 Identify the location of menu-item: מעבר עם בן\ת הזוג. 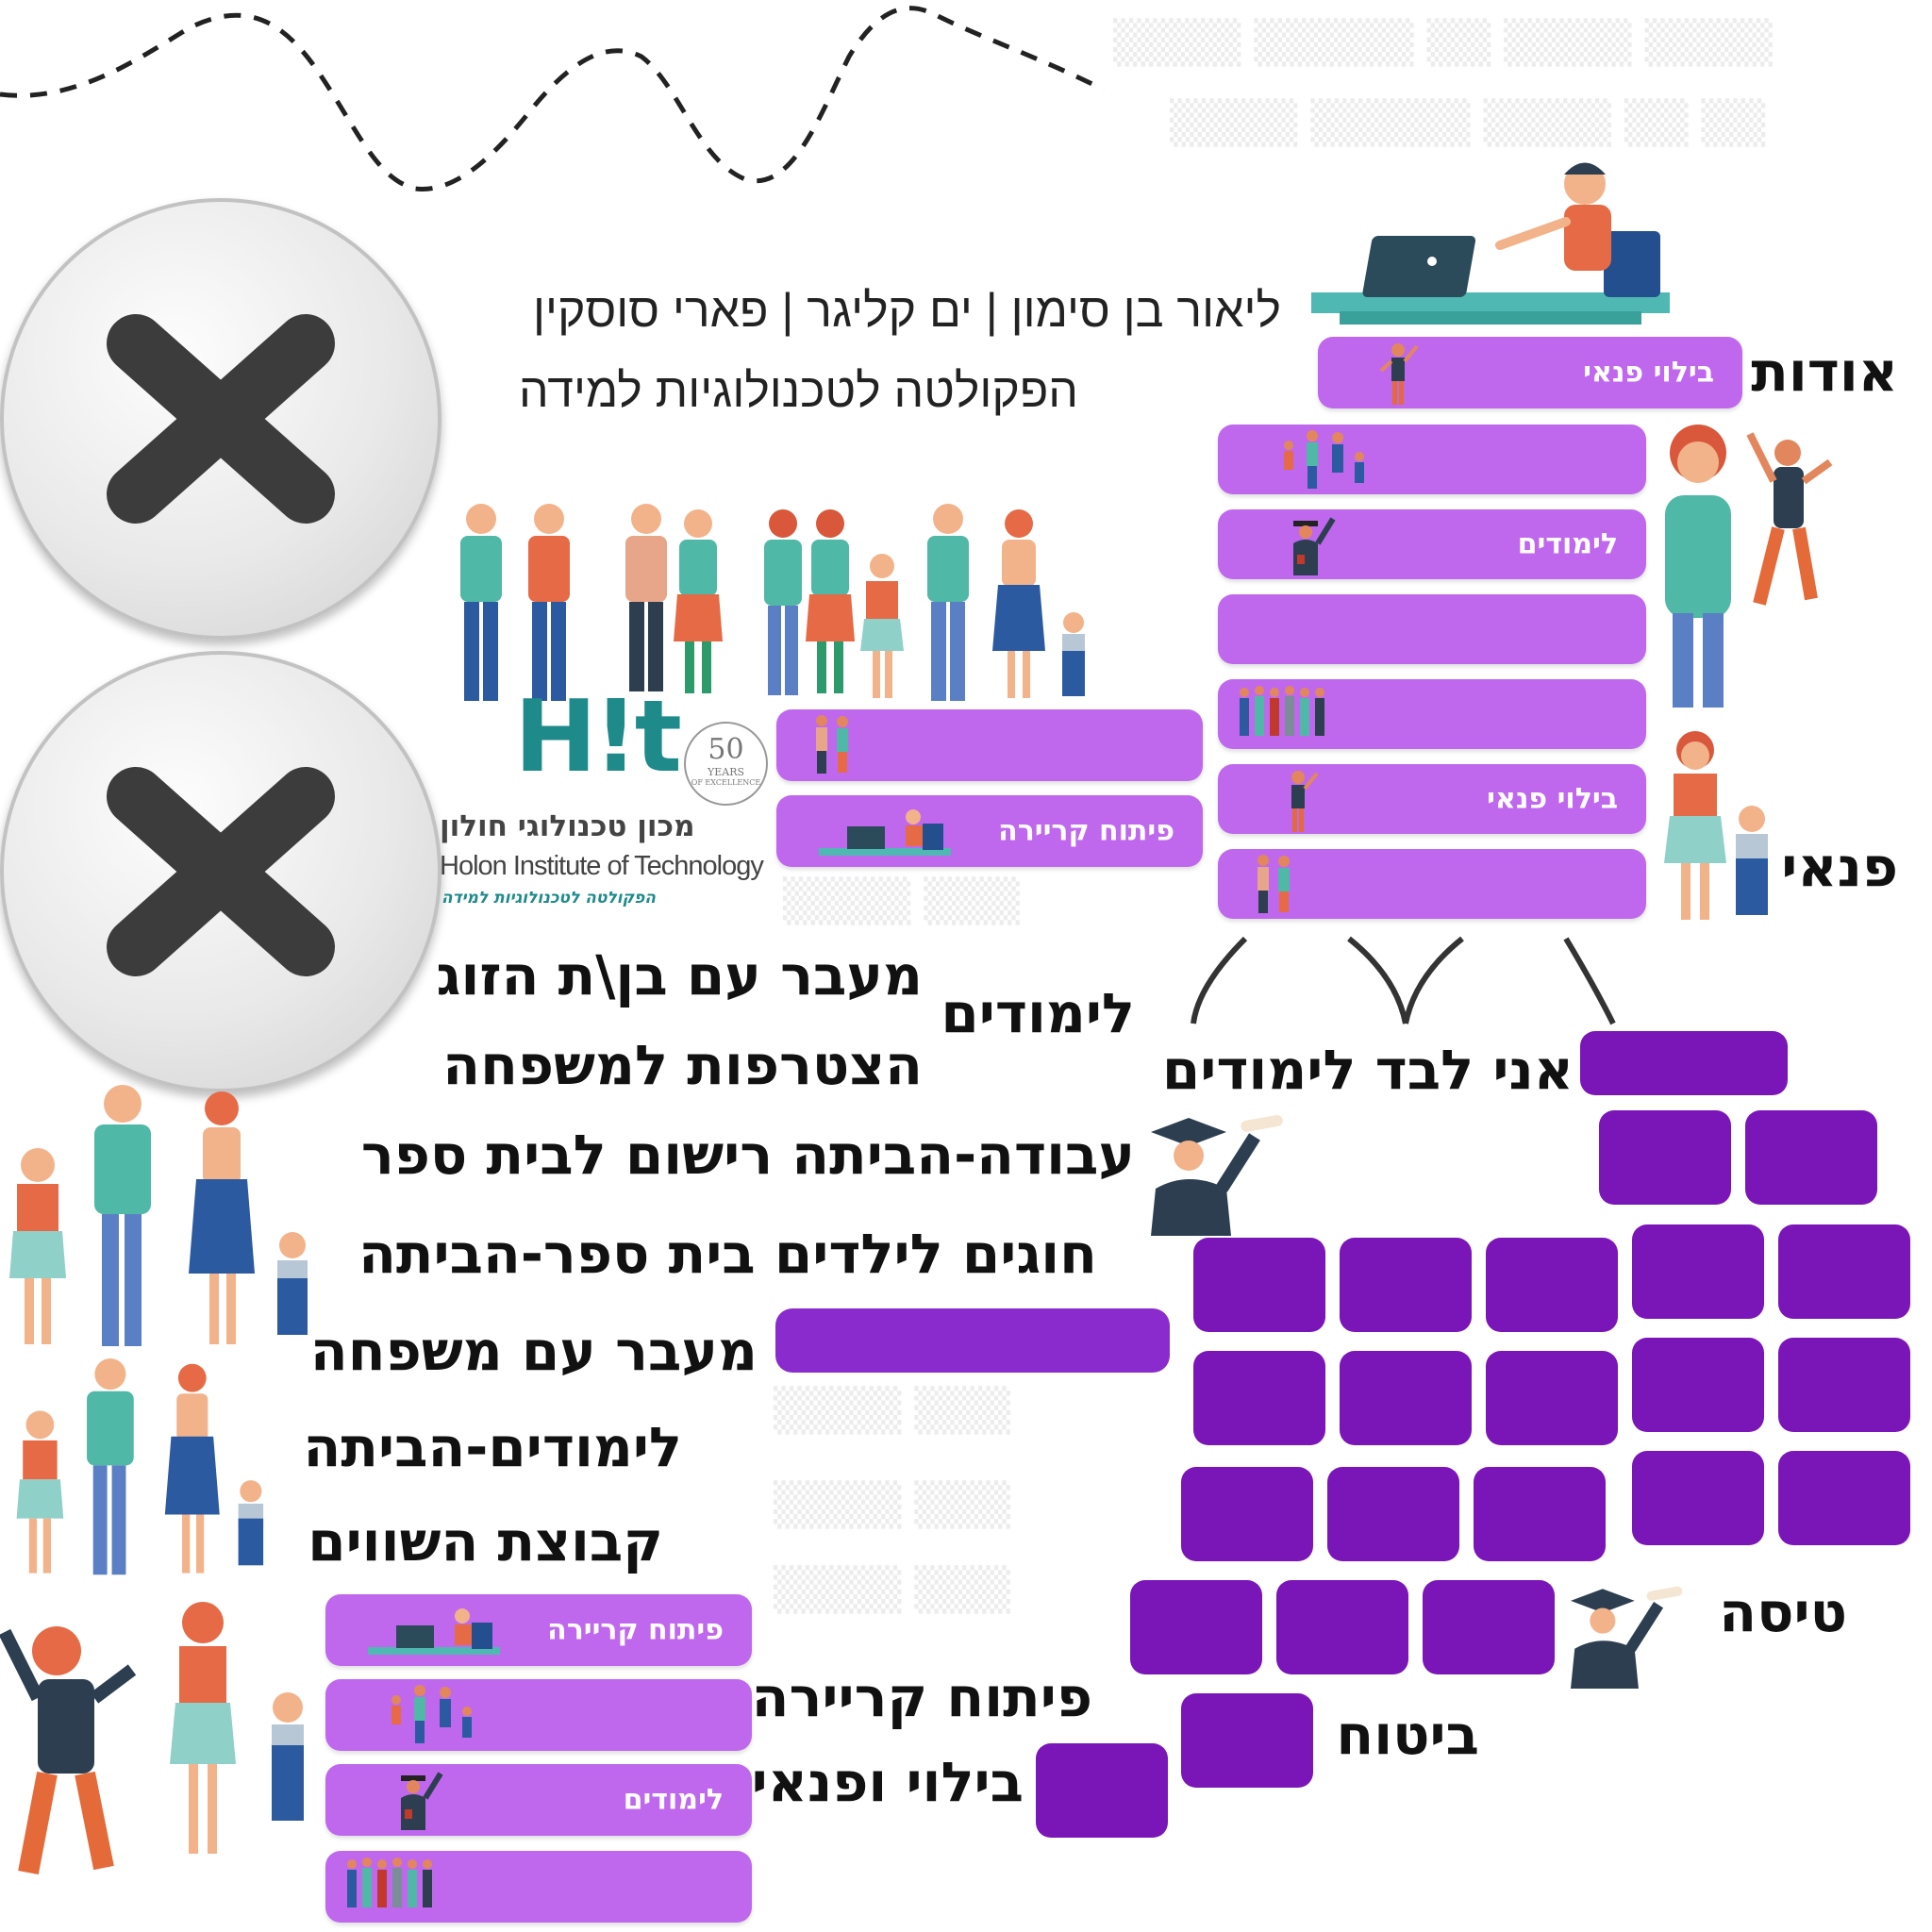
(680, 976).